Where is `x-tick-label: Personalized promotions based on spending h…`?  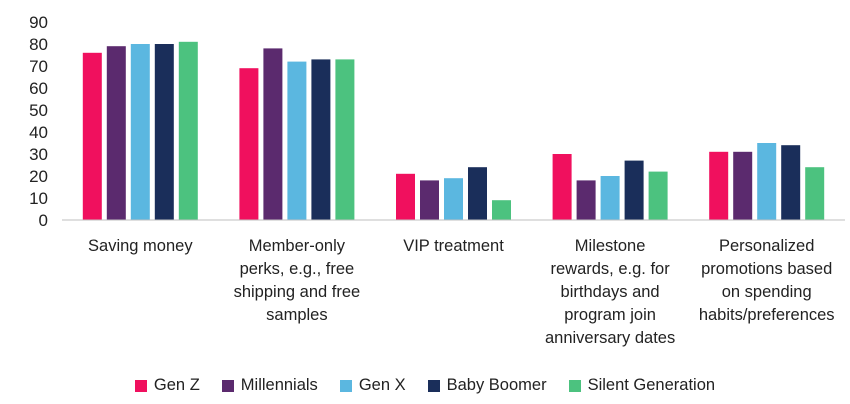 x-tick-label: Personalized promotions based on spending h… is located at coordinates (767, 280).